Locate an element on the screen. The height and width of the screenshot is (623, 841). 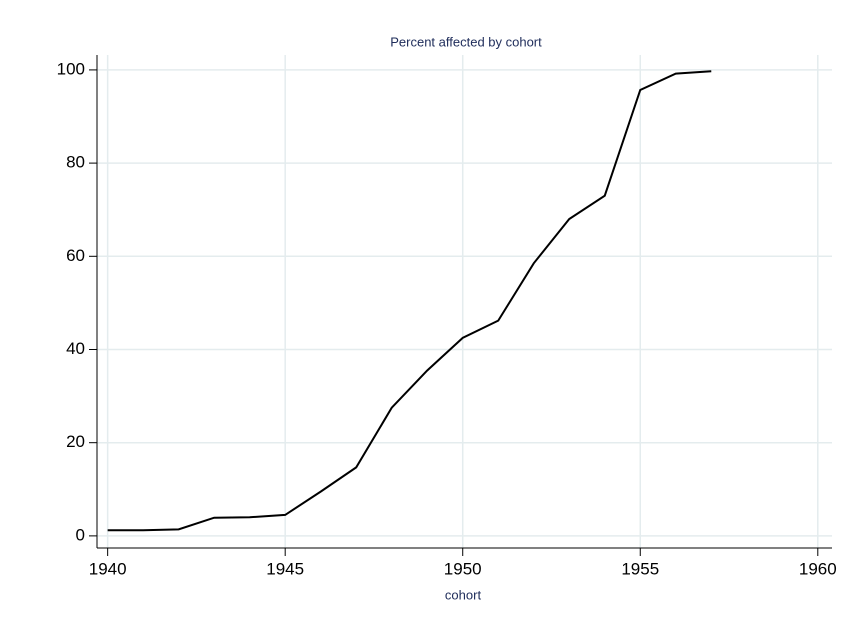
x-tick-label: 1955 is located at coordinates (640, 568).